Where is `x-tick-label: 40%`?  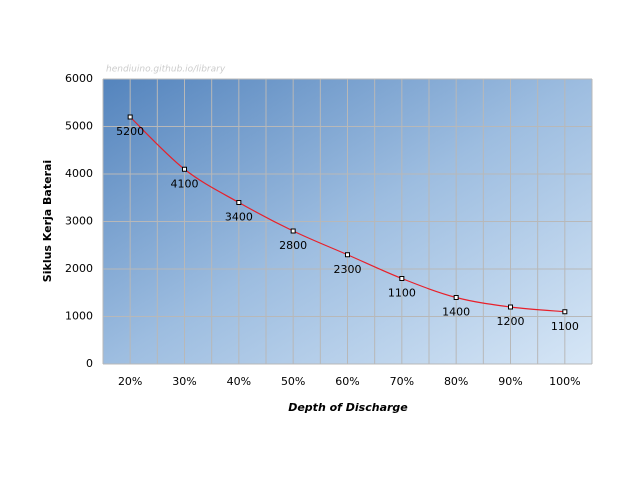
x-tick-label: 40% is located at coordinates (239, 381).